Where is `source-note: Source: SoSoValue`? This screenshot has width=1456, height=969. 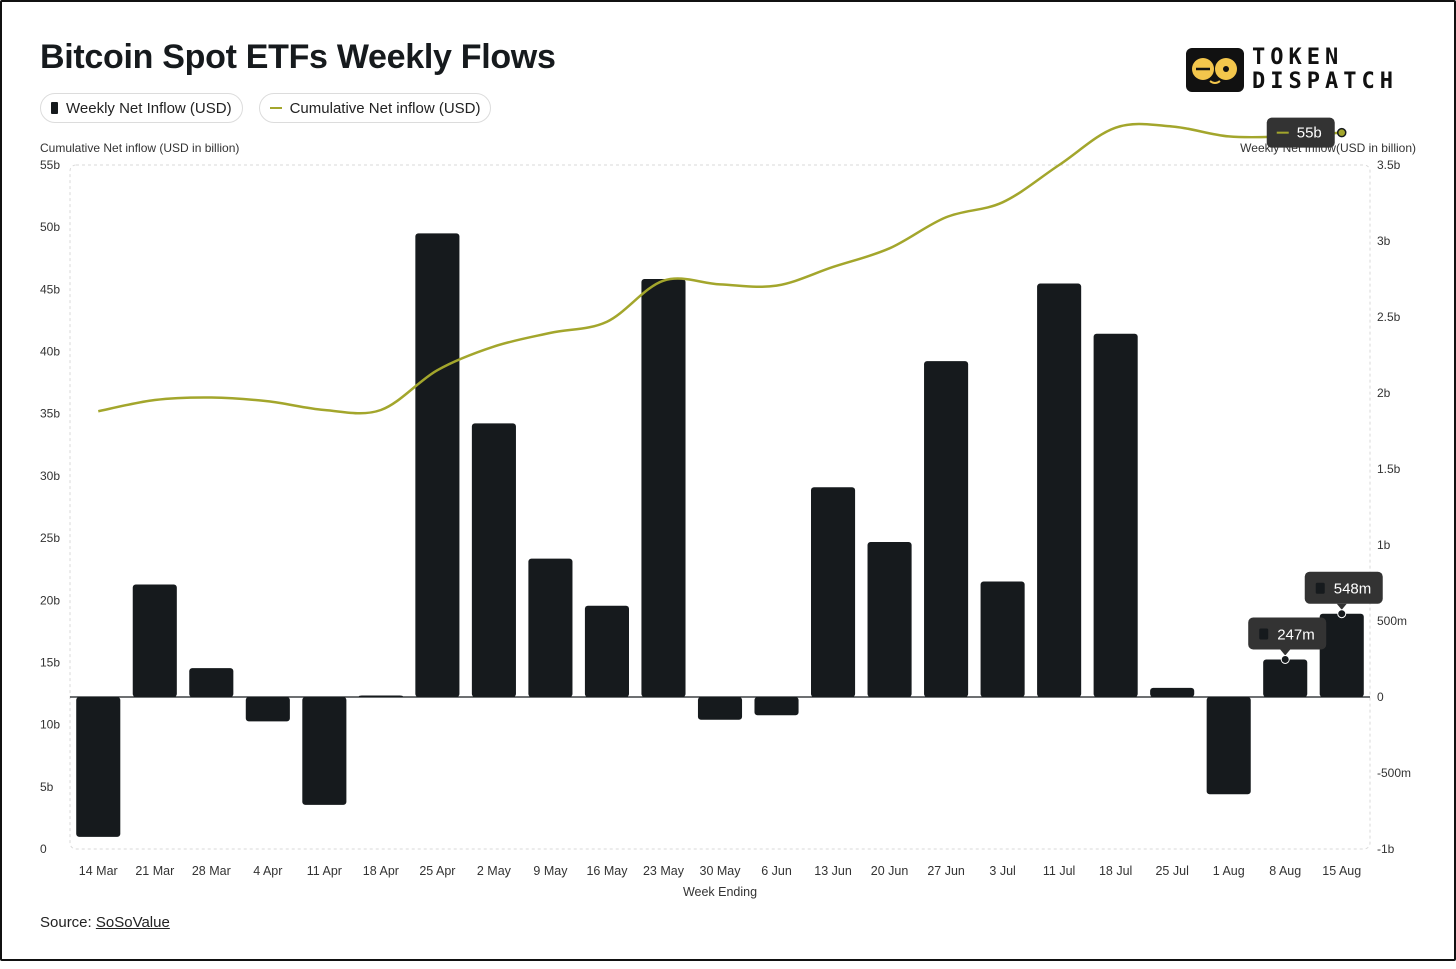 source-note: Source: SoSoValue is located at coordinates (105, 922).